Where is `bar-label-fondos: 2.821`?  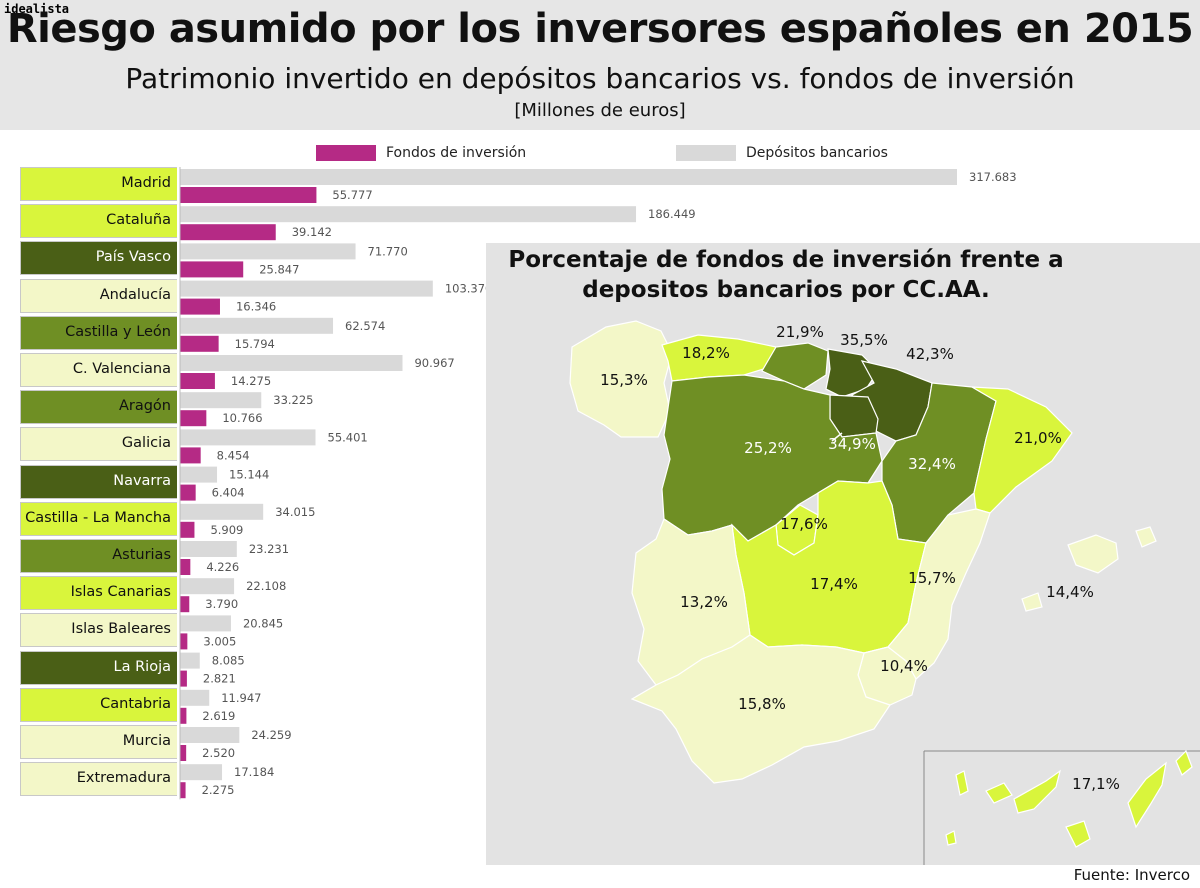 bar-label-fondos: 2.821 is located at coordinates (219, 679).